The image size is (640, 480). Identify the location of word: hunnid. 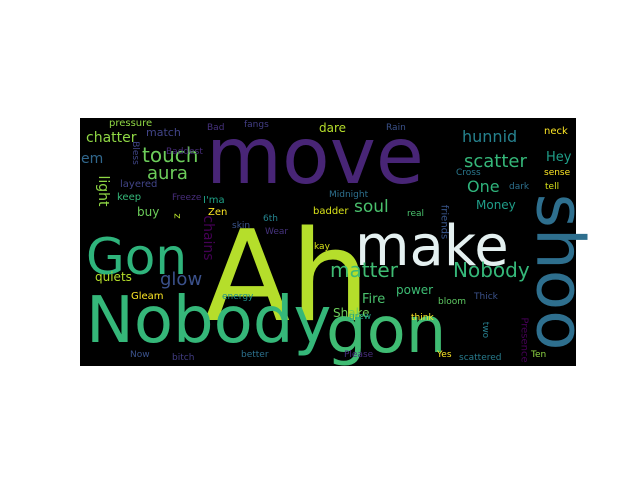
(489, 136).